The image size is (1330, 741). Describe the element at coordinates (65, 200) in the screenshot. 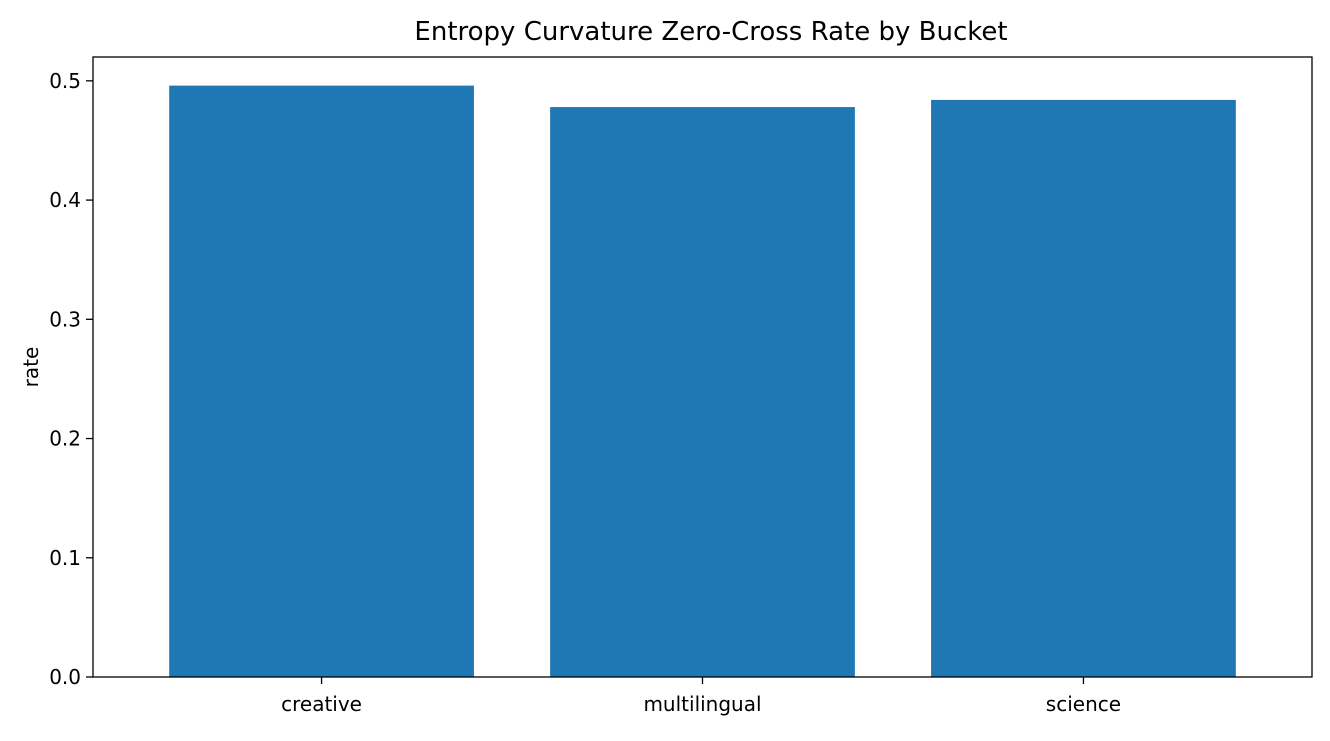

I see `y-tick-label: 0.4` at that location.